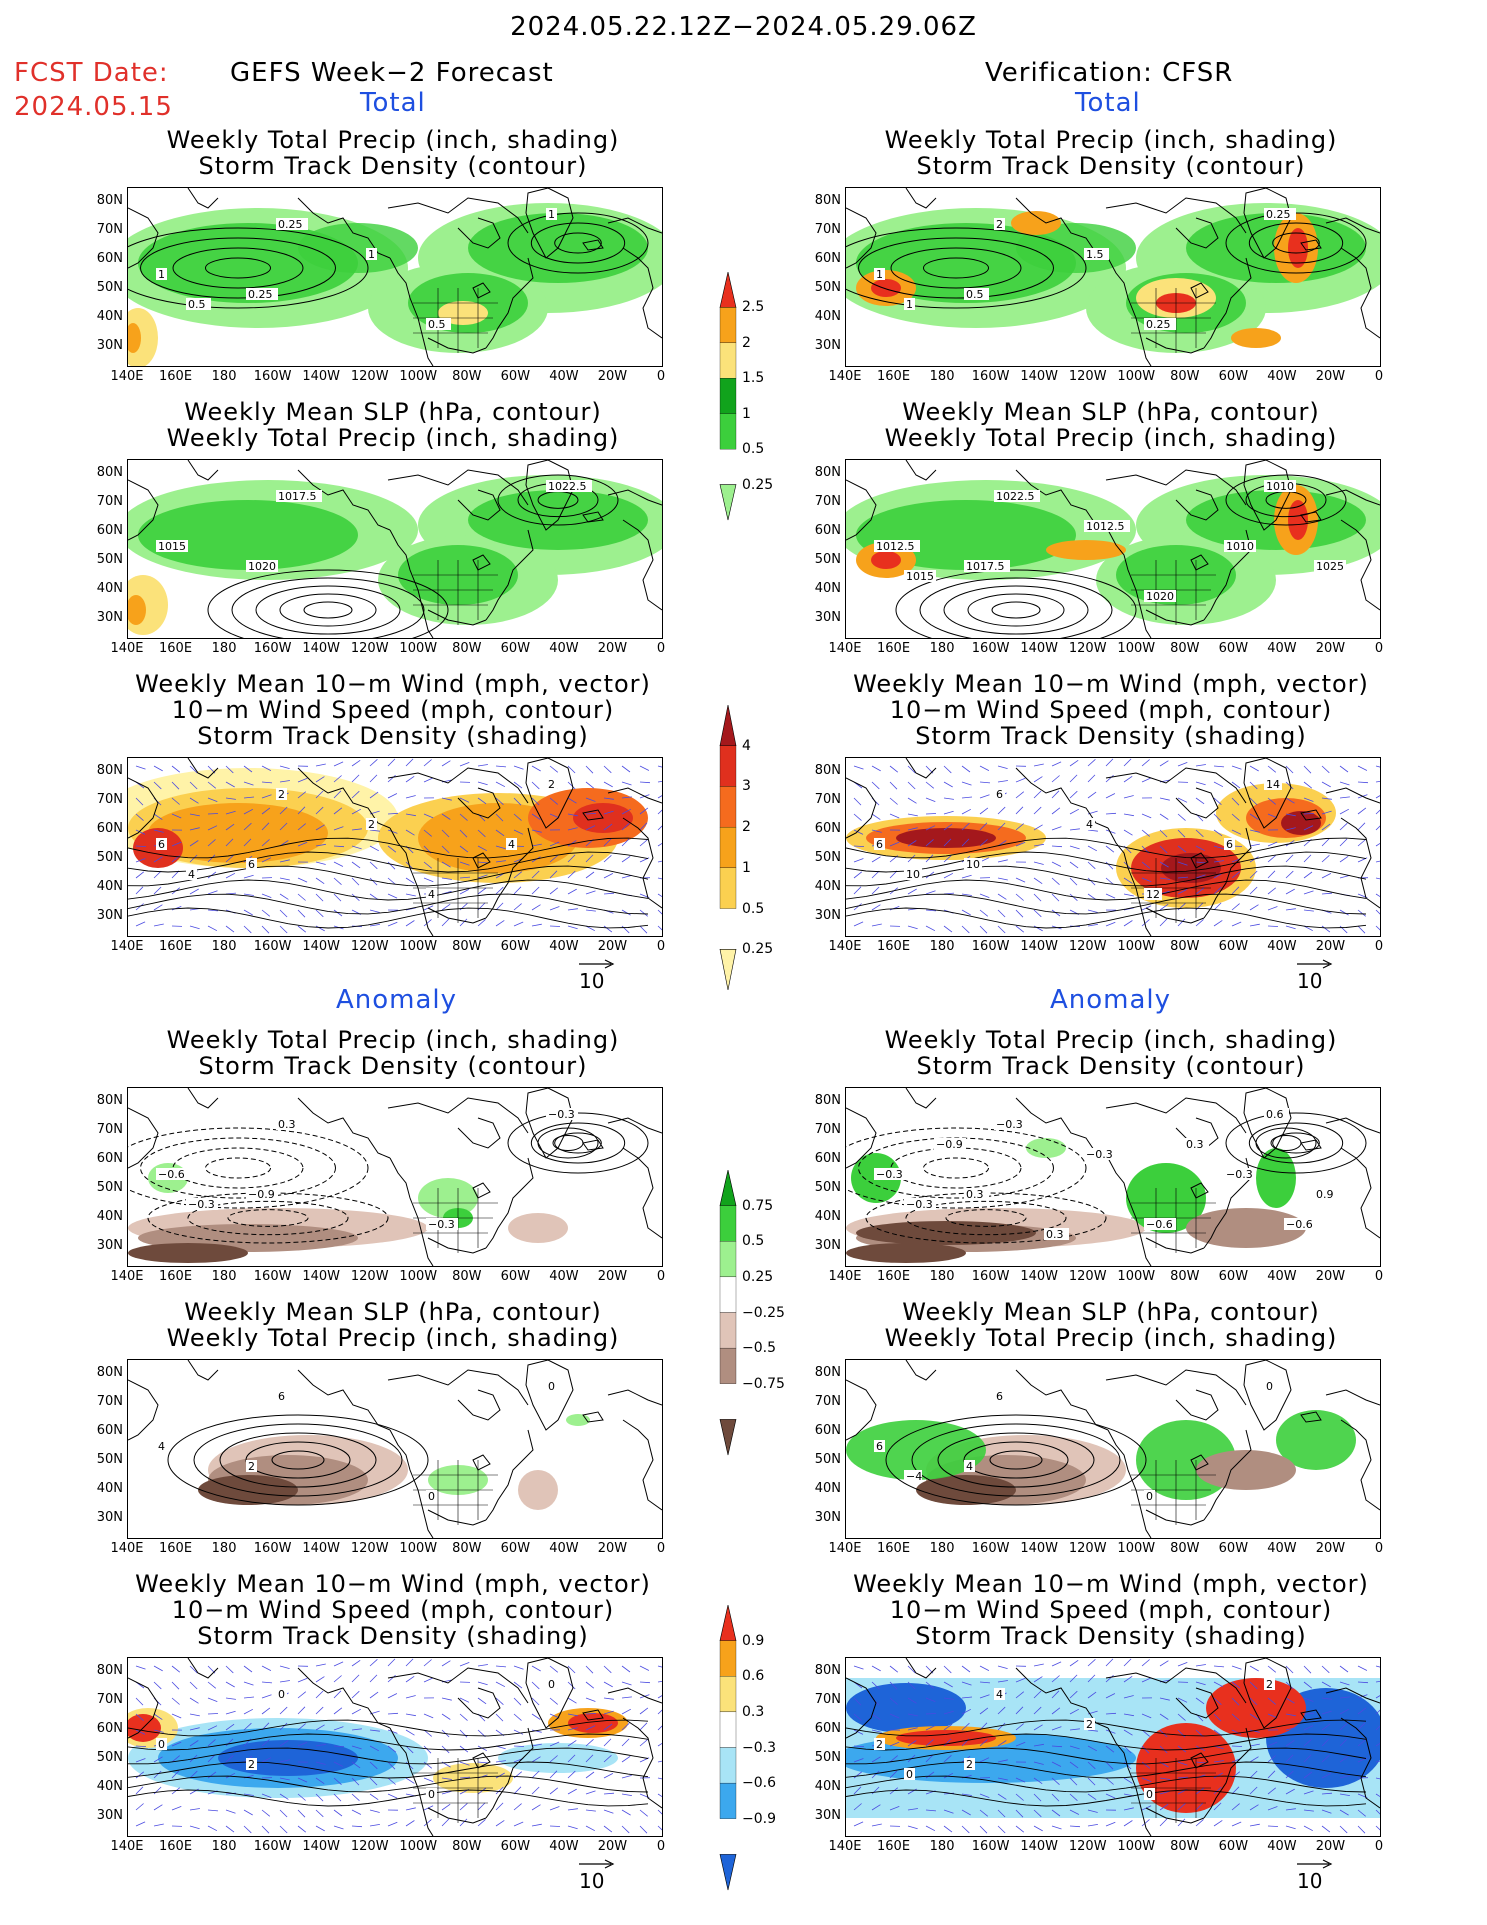 This screenshot has width=1487, height=1925. What do you see at coordinates (176, 1548) in the screenshot?
I see `forecast-panel-5-lon-label: 160E` at bounding box center [176, 1548].